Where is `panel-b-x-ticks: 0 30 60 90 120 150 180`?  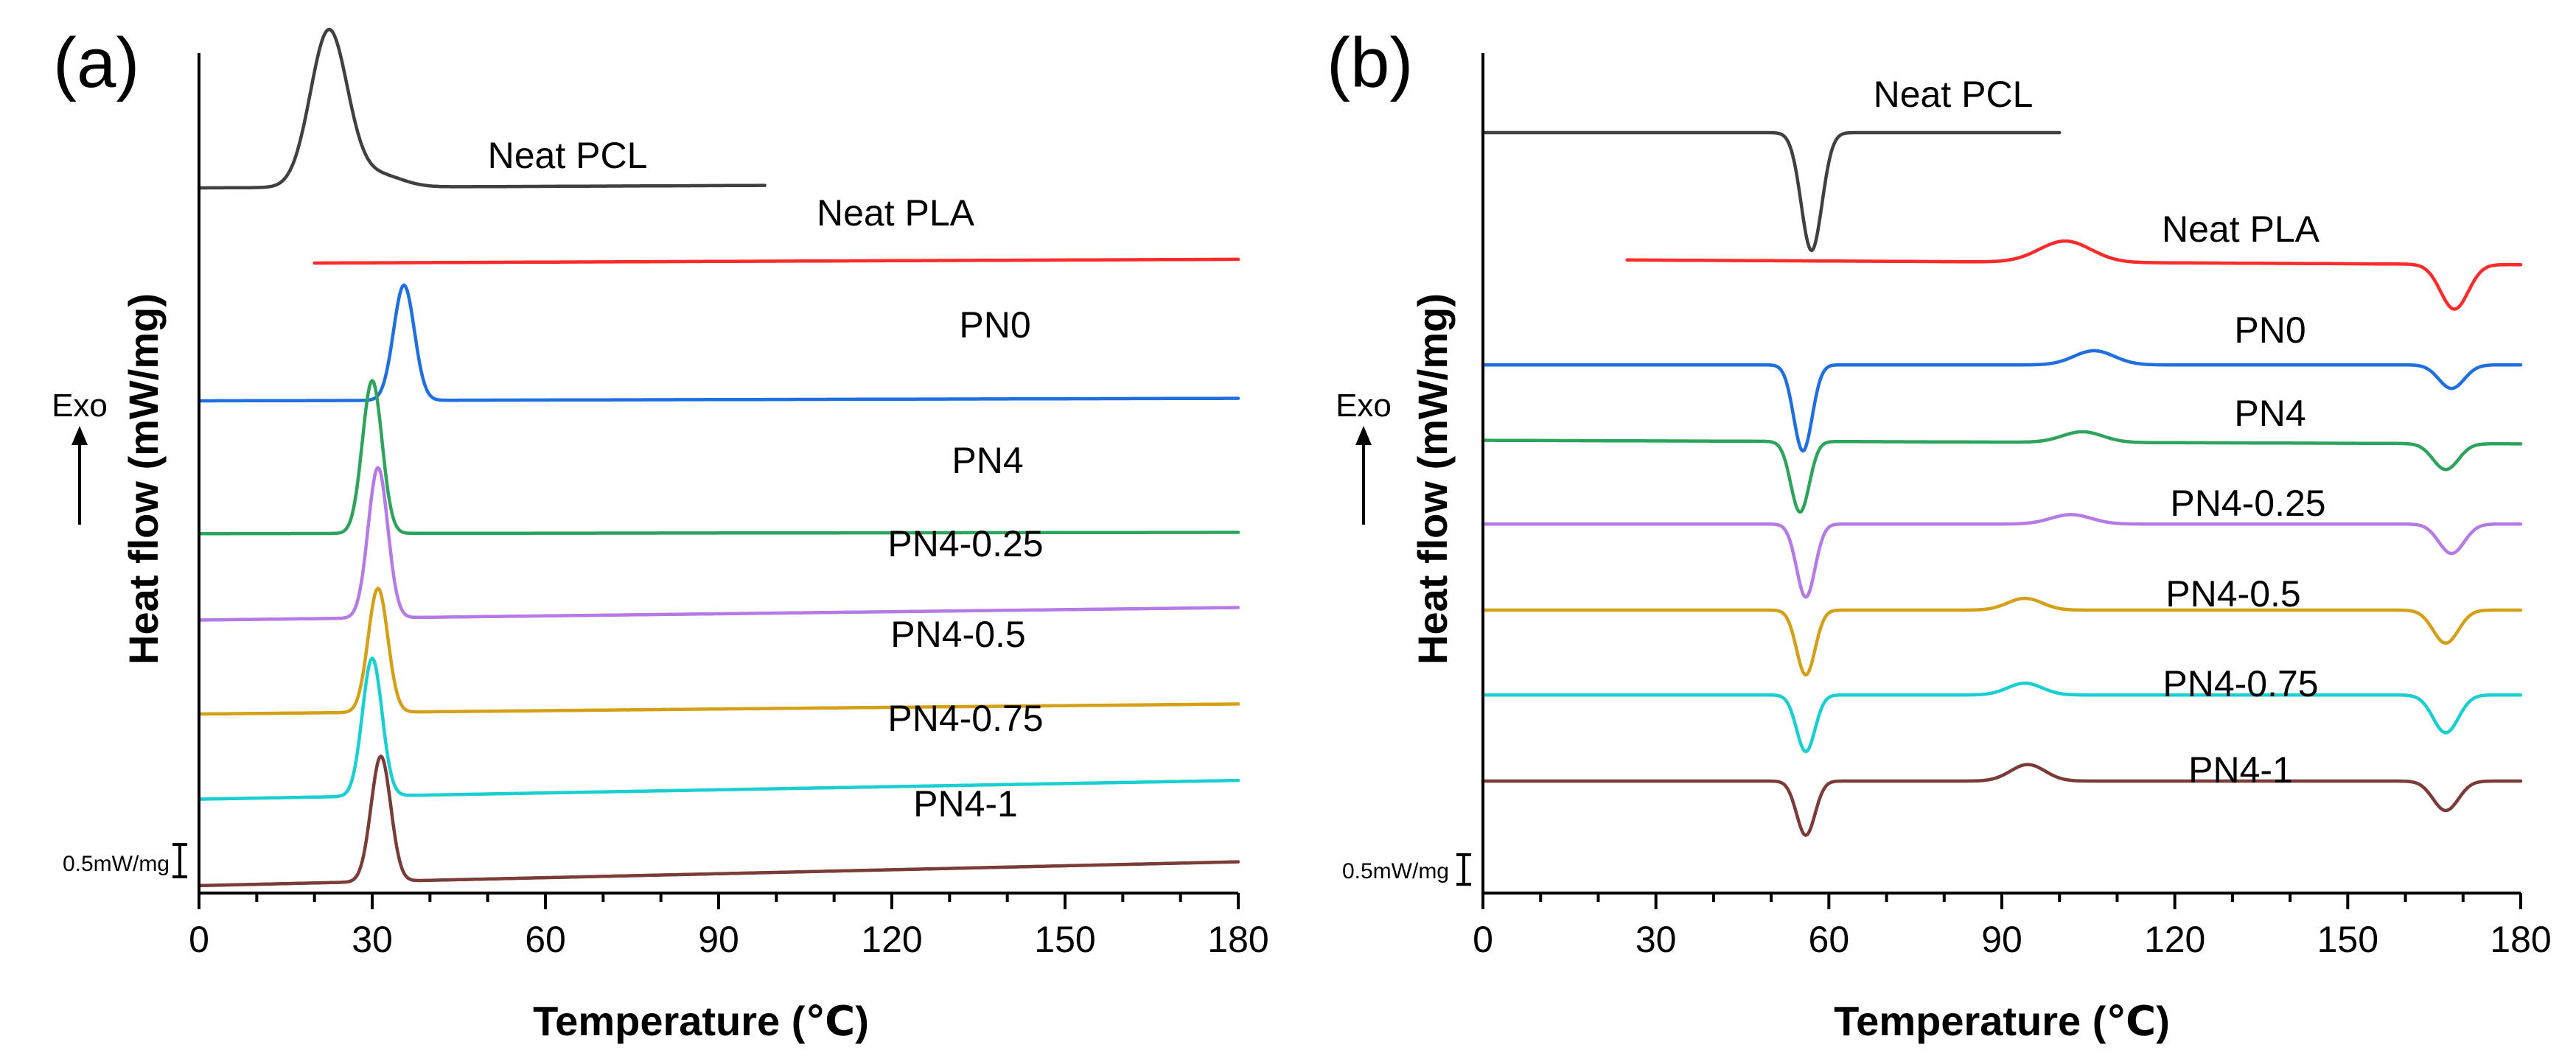 panel-b-x-ticks: 0 30 60 90 120 150 180 is located at coordinates (2012, 926).